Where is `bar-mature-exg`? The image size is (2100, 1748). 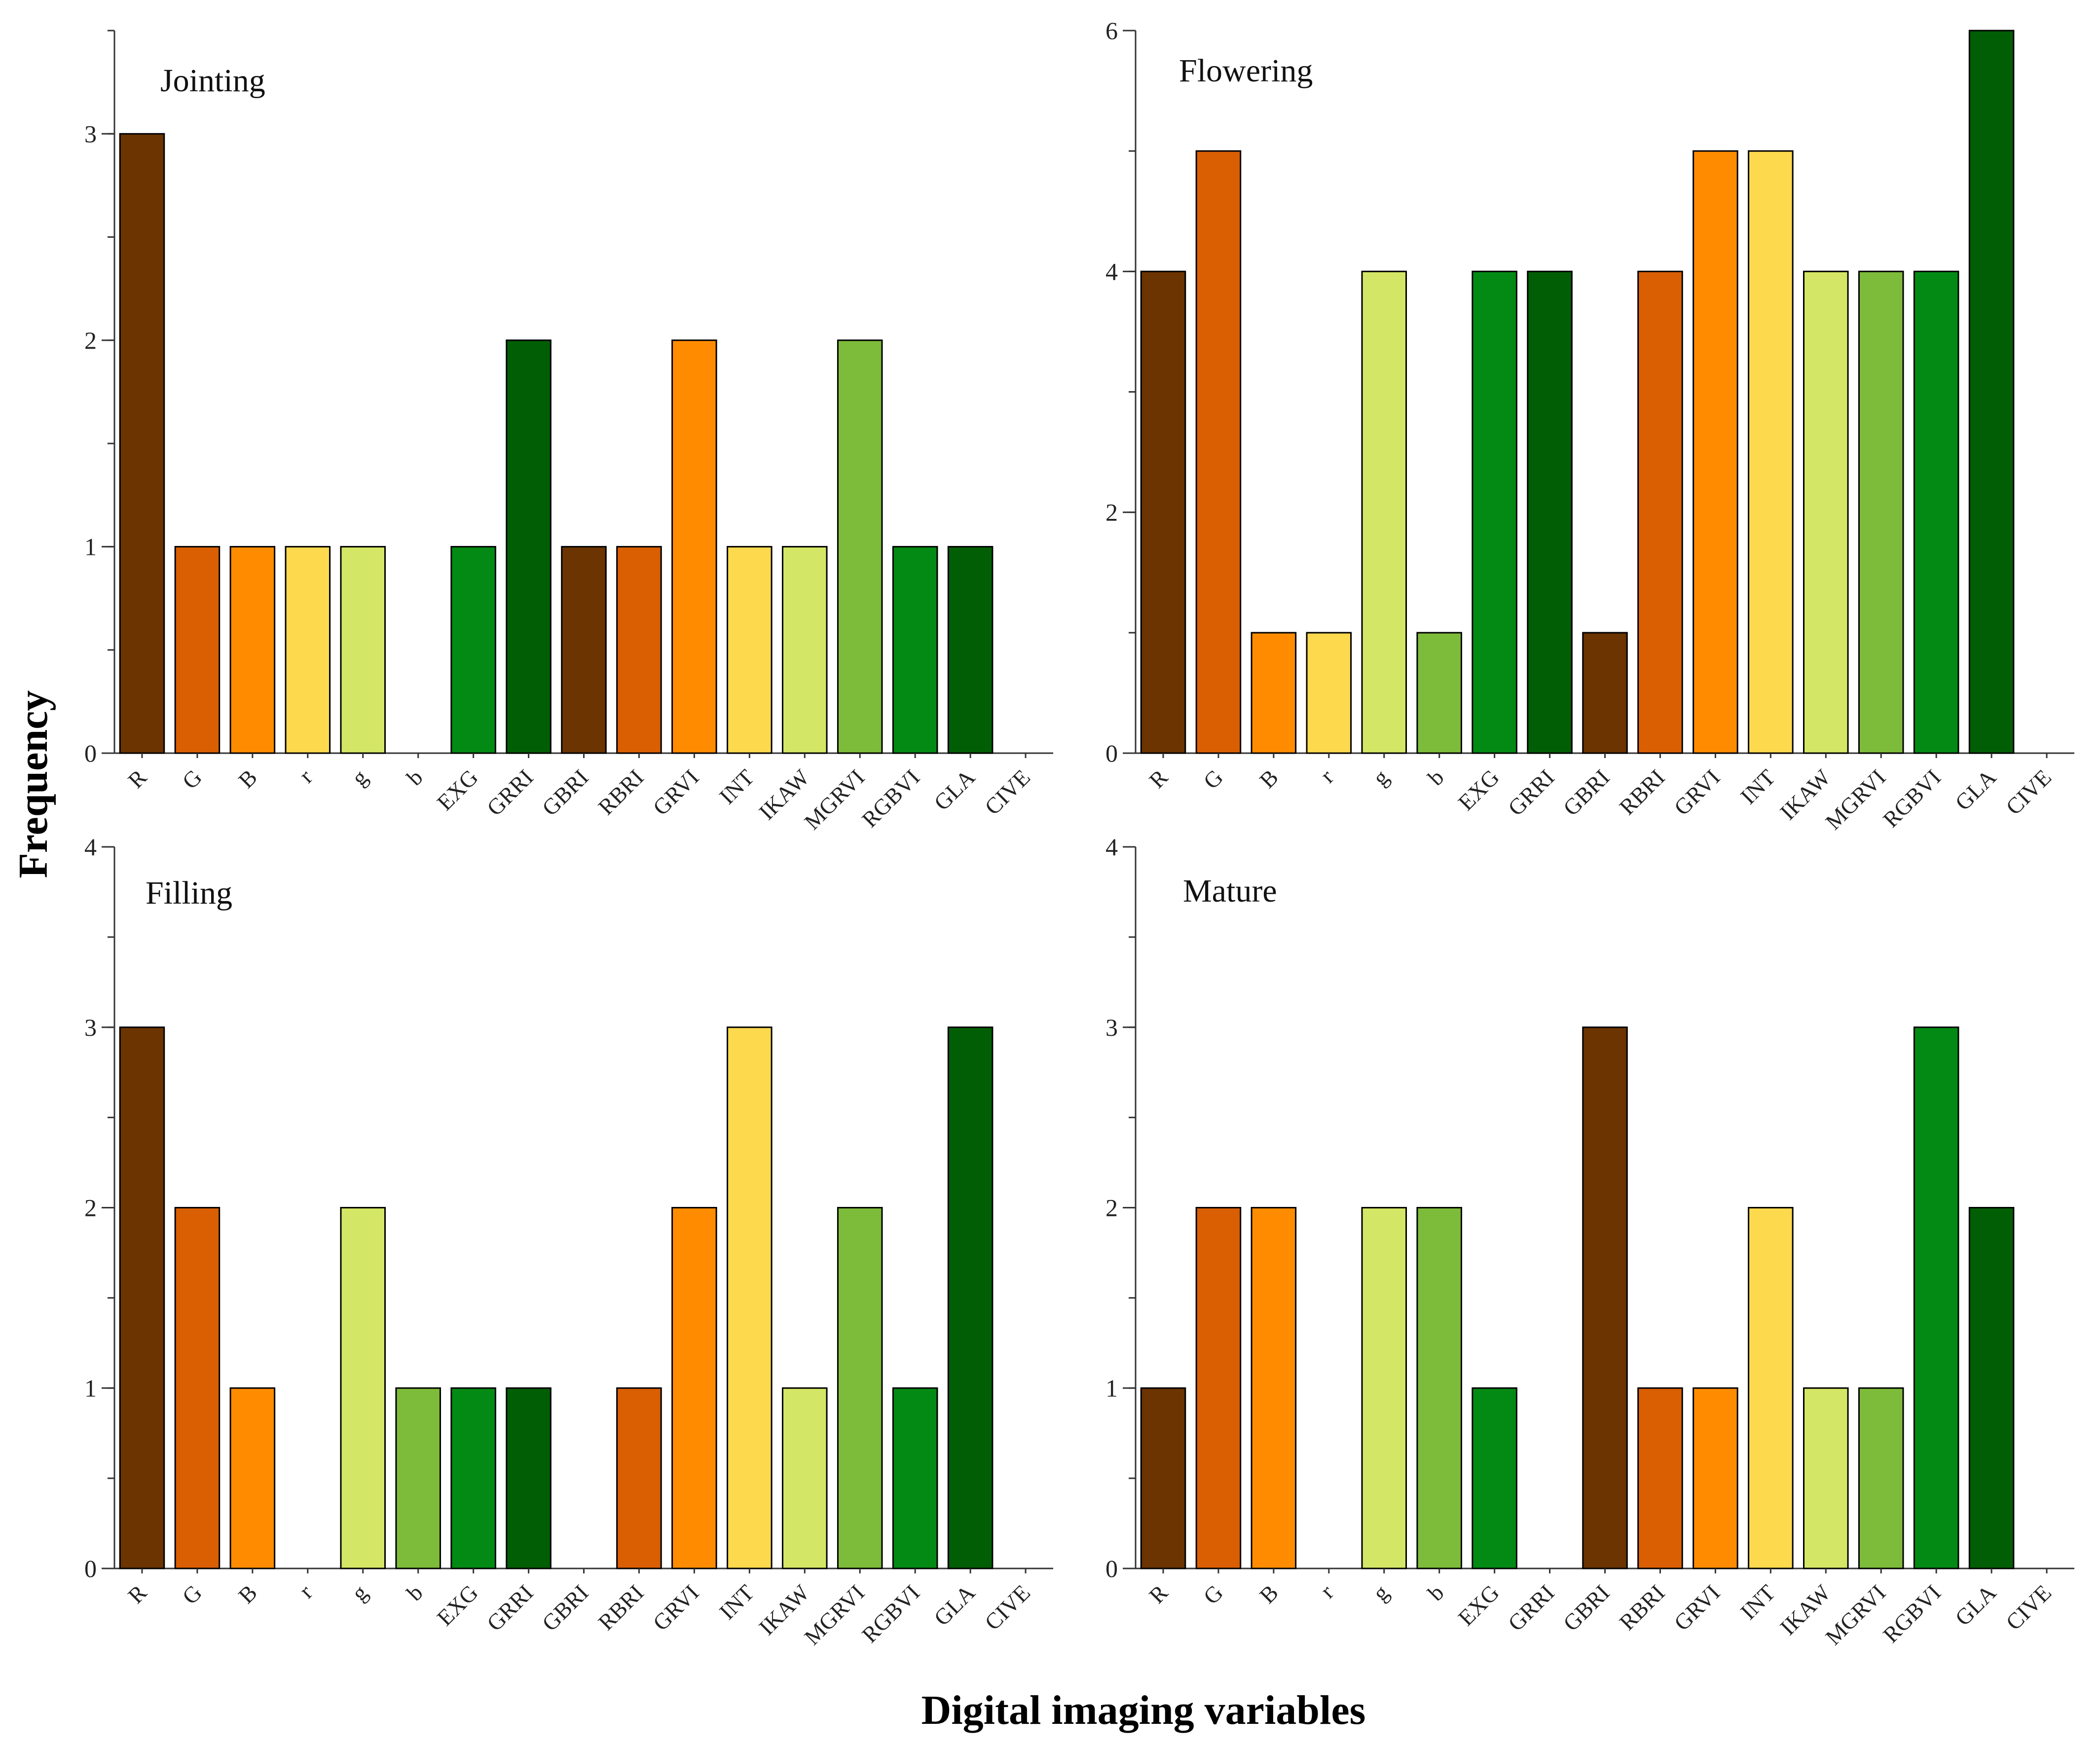 bar-mature-exg is located at coordinates (1494, 1478).